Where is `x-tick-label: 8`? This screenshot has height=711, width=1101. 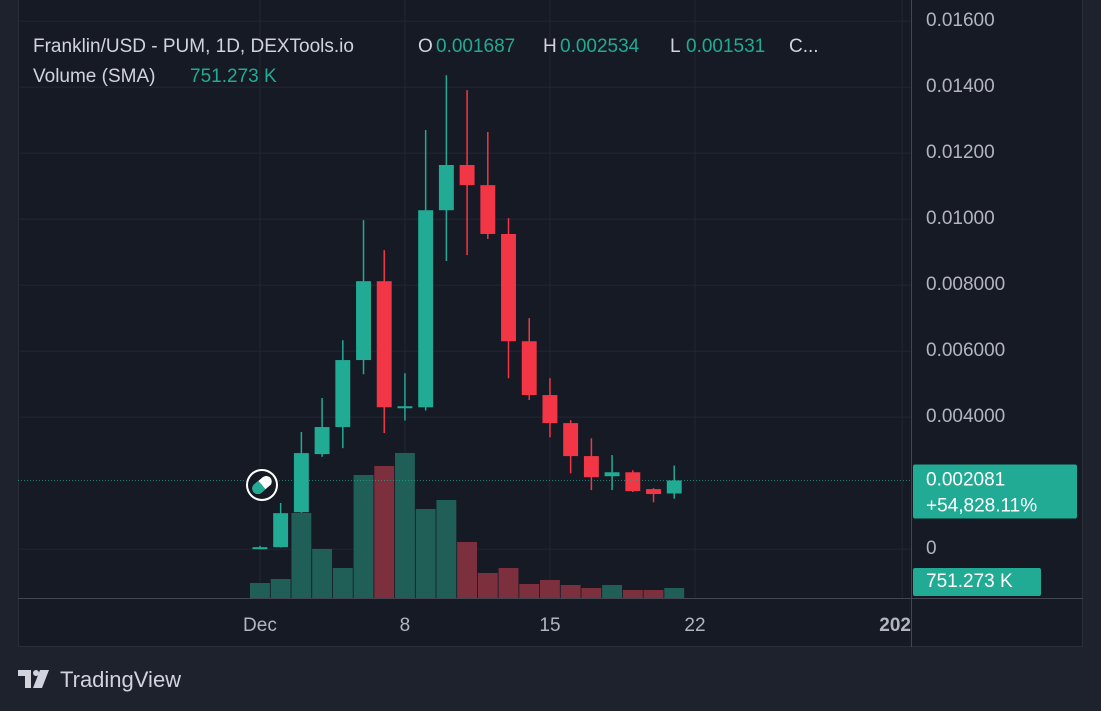
x-tick-label: 8 is located at coordinates (405, 625).